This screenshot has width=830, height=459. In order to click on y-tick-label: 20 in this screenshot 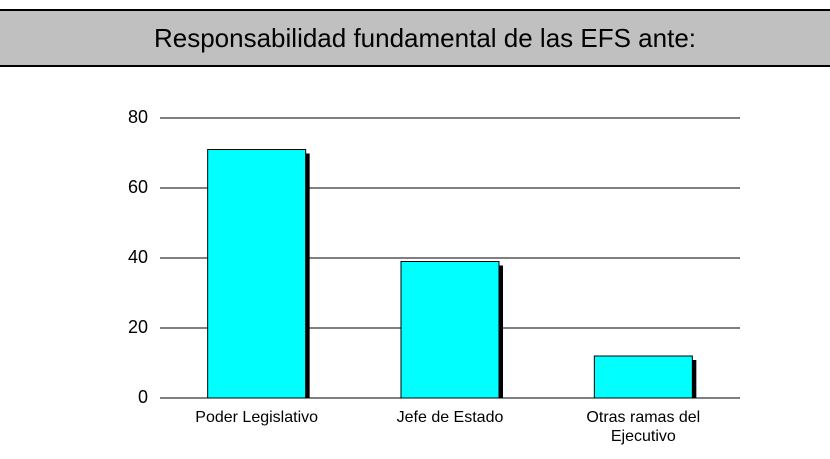, I will do `click(138, 327)`.